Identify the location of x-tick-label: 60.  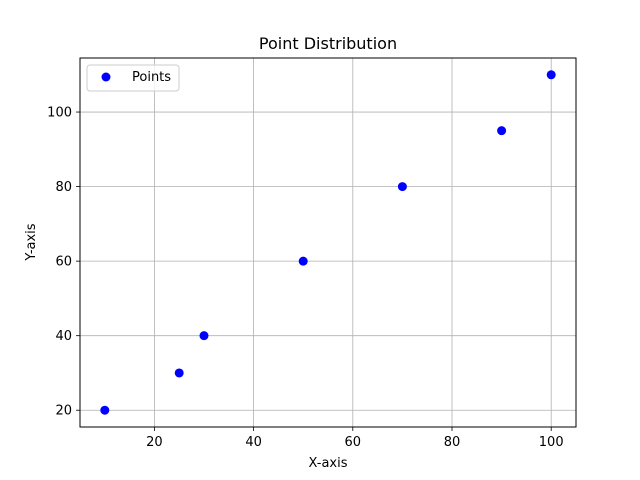
(353, 442).